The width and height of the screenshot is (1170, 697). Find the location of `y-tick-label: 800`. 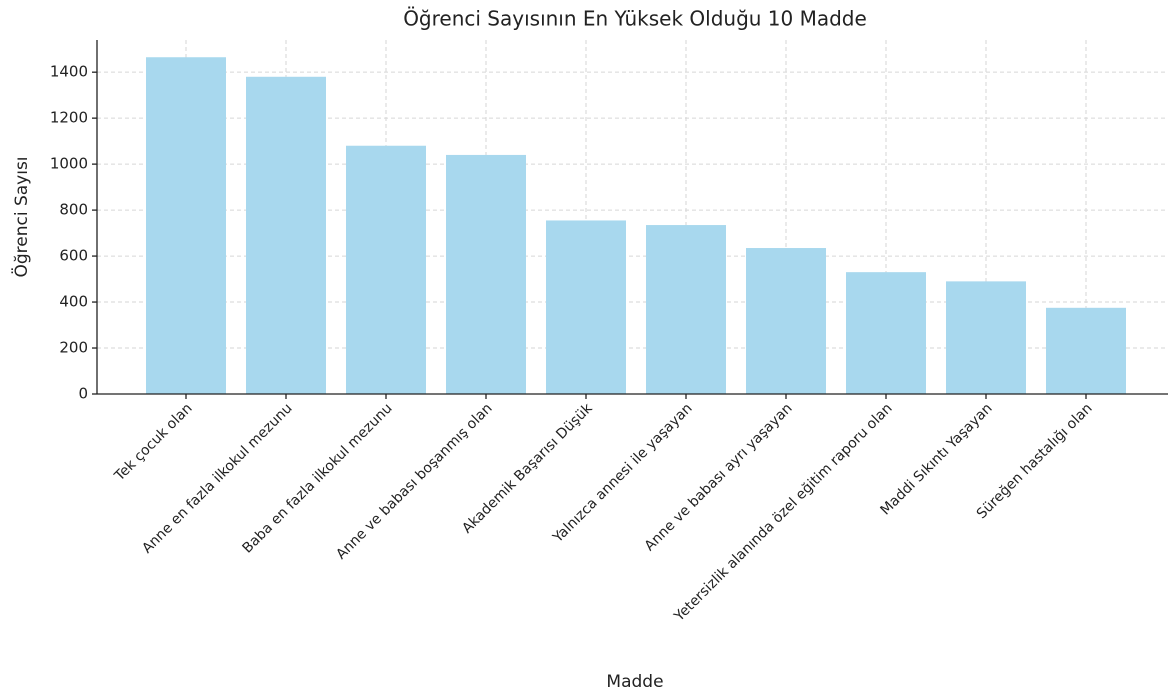

y-tick-label: 800 is located at coordinates (73, 210).